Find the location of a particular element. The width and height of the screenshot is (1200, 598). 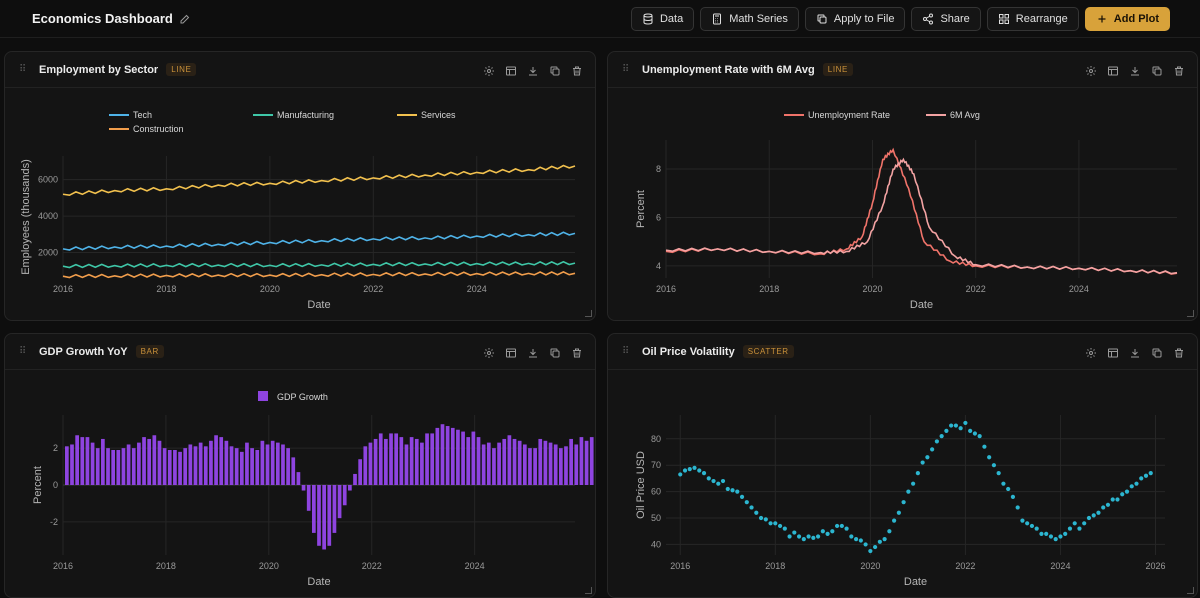

duplicate-icon-glyph is located at coordinates (555, 70).